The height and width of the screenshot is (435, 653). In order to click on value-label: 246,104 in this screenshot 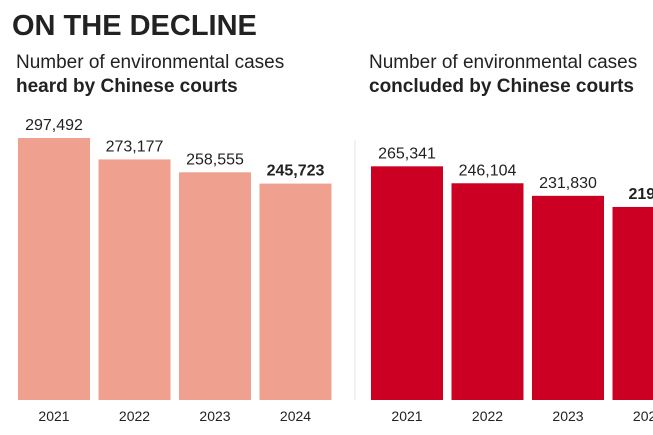, I will do `click(488, 170)`.